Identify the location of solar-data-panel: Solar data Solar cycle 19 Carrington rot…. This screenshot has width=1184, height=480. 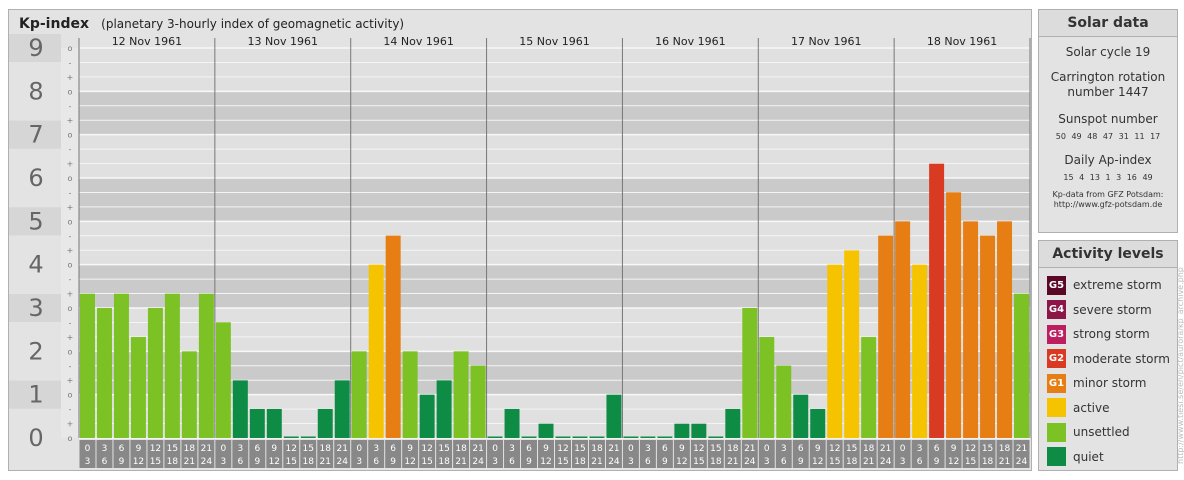
(1108, 121).